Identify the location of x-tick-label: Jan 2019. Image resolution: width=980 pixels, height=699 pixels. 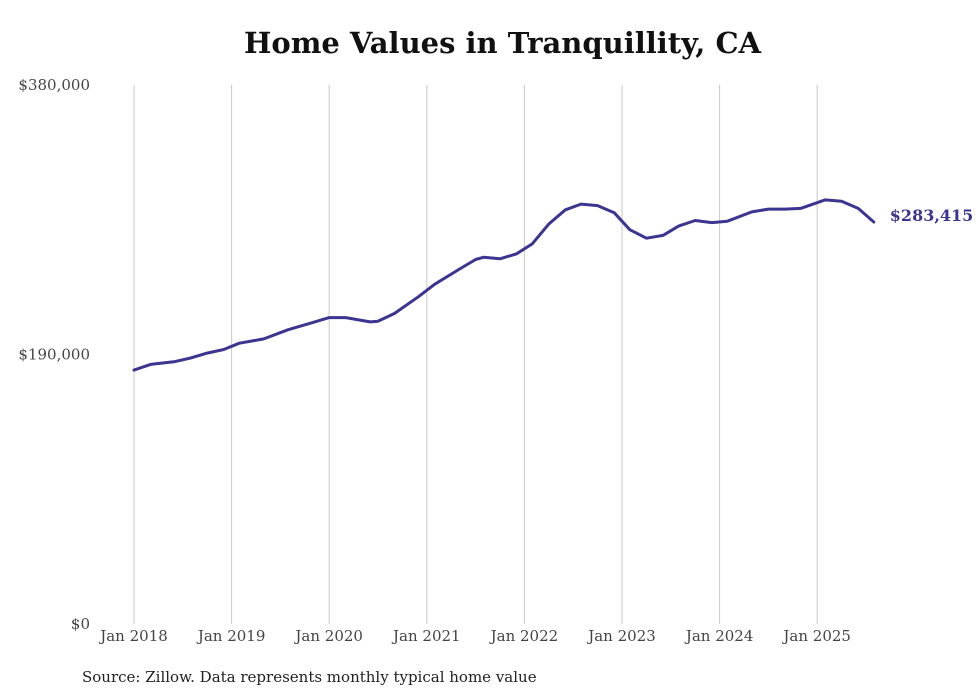
(231, 636).